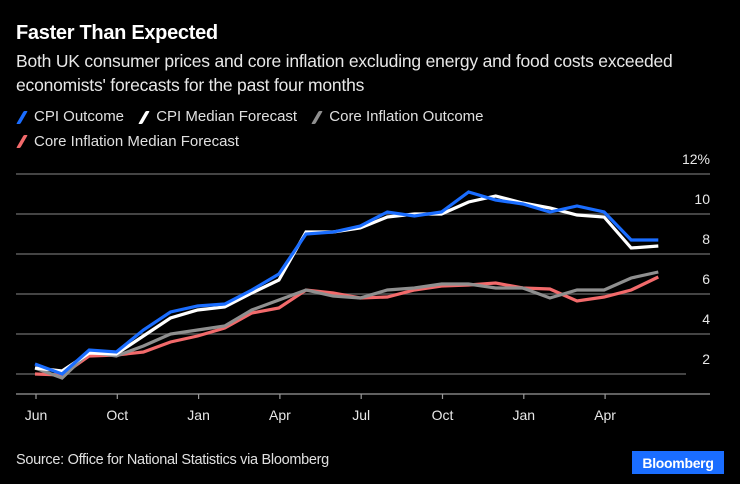  I want to click on legend-label: CPI Median Forecast, so click(227, 116).